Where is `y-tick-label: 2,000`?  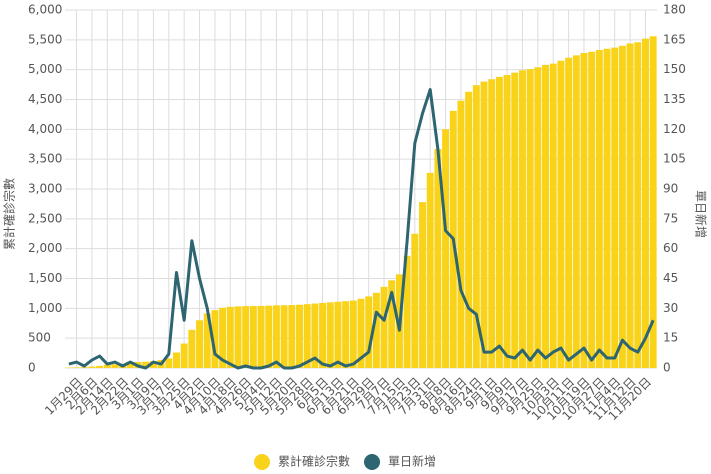
y-tick-label: 2,000 is located at coordinates (45, 248).